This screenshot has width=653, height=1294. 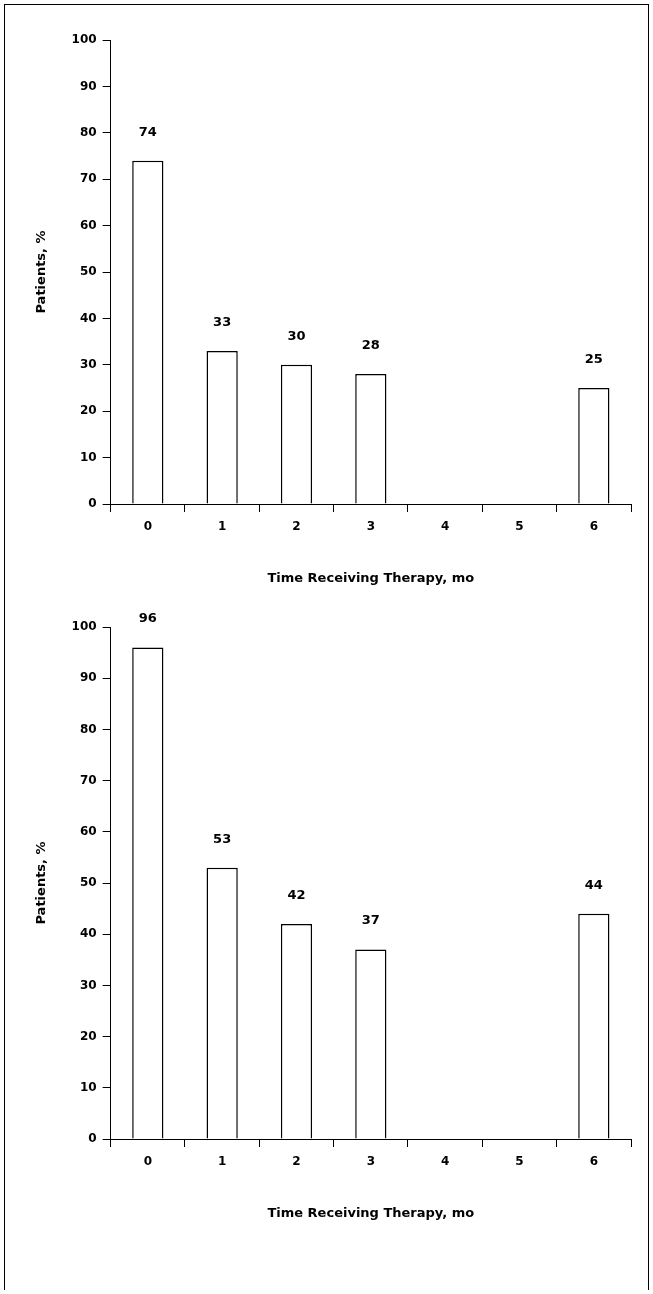 I want to click on data-label: 37, so click(x=370, y=920).